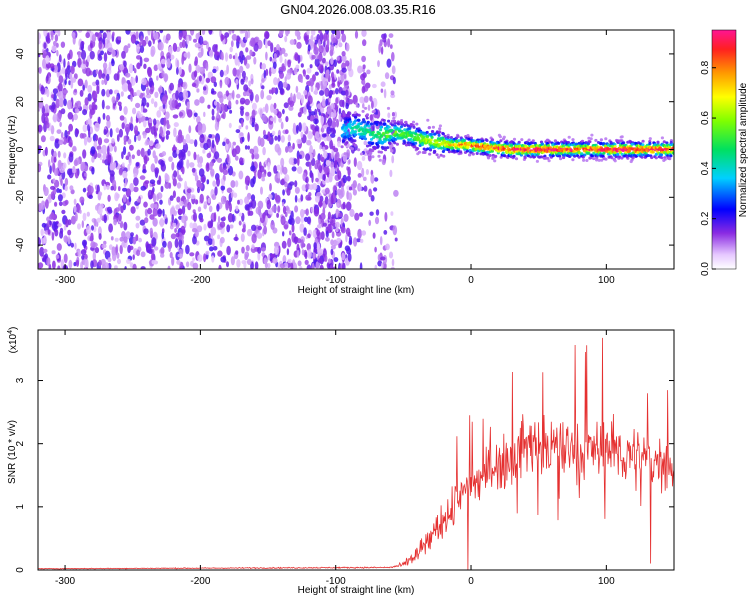 This screenshot has height=600, width=750. What do you see at coordinates (705, 168) in the screenshot?
I see `colorbar-tick-label: 0.4` at bounding box center [705, 168].